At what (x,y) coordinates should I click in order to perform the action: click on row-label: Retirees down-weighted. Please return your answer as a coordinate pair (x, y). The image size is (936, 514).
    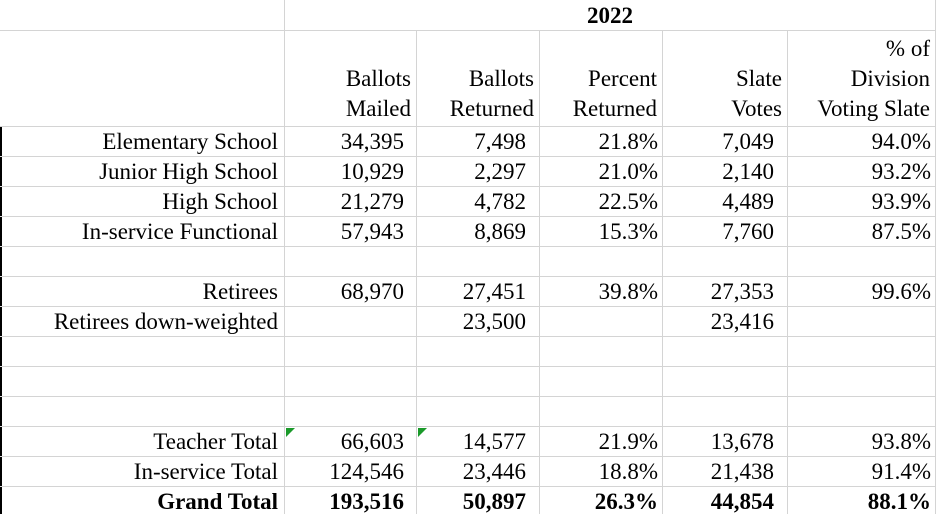
    Looking at the image, I should click on (142, 322).